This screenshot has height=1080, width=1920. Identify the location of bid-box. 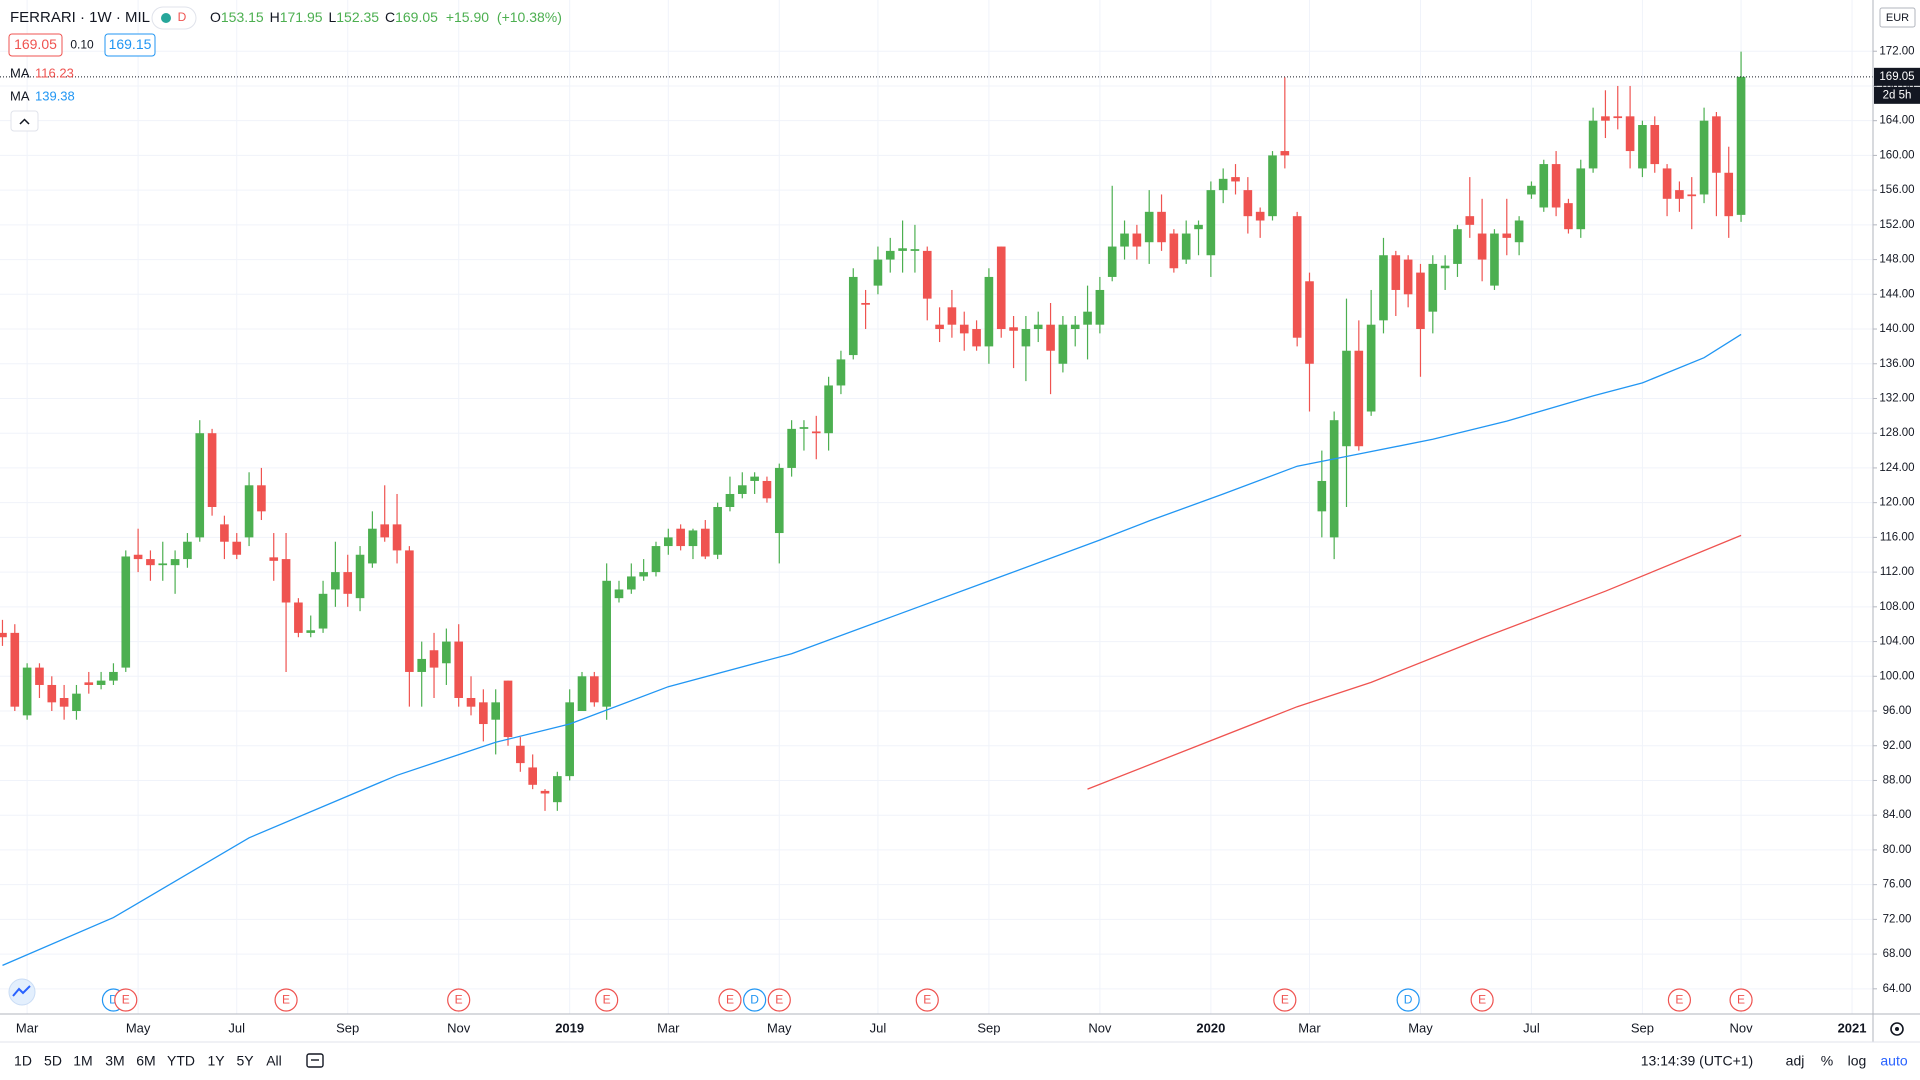
(35, 45).